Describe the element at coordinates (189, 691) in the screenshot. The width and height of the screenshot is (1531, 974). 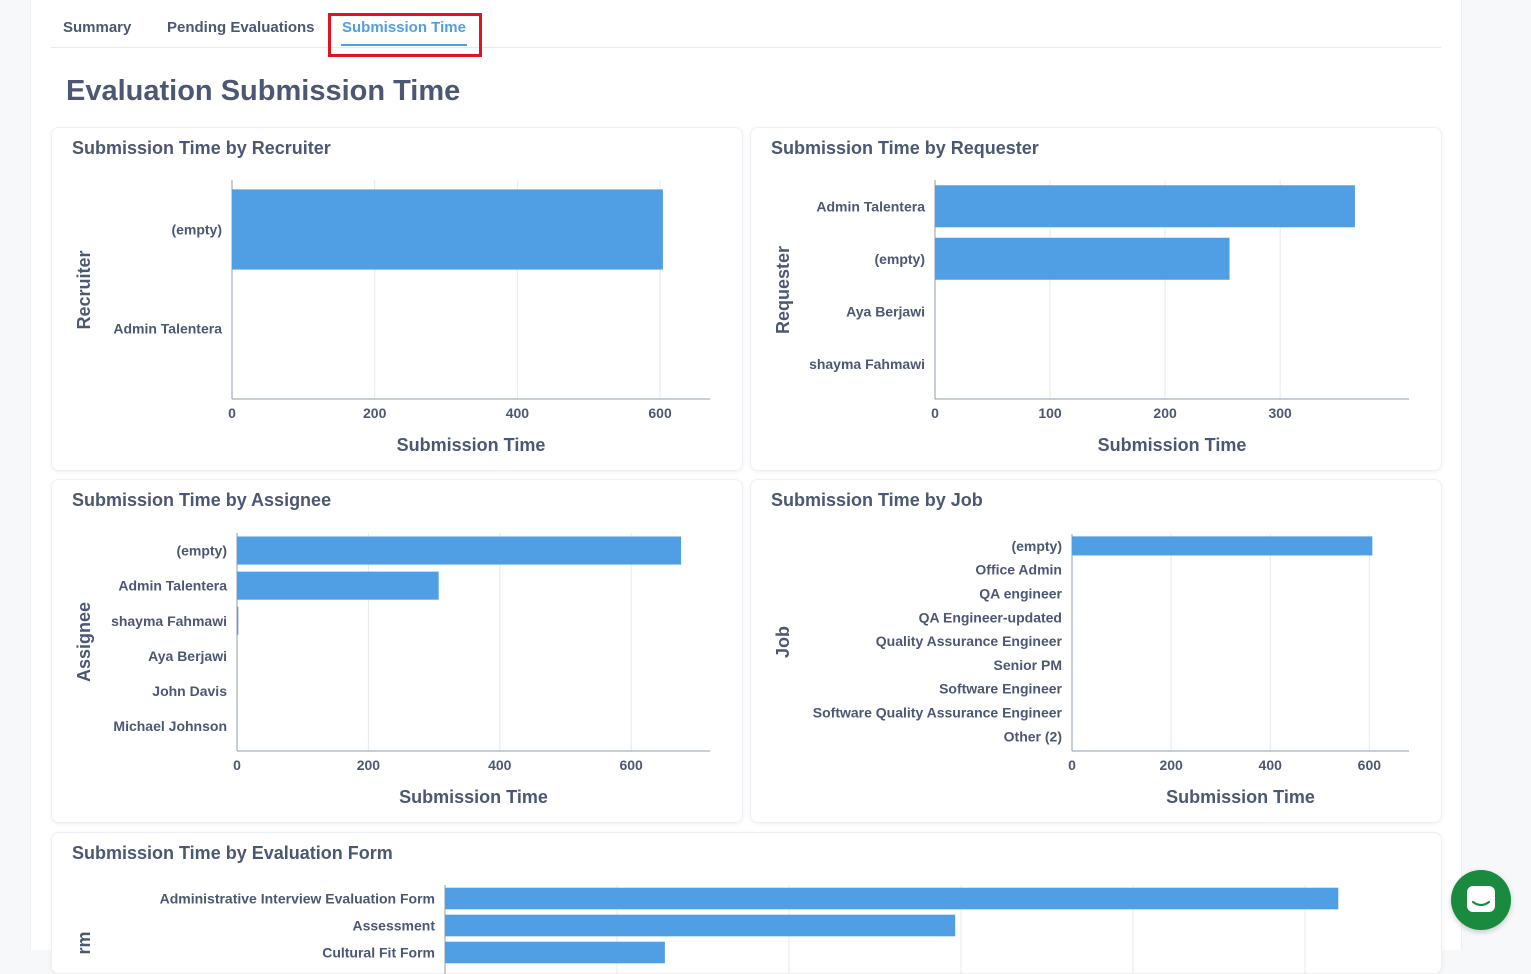
I see `category-label: John Davis` at that location.